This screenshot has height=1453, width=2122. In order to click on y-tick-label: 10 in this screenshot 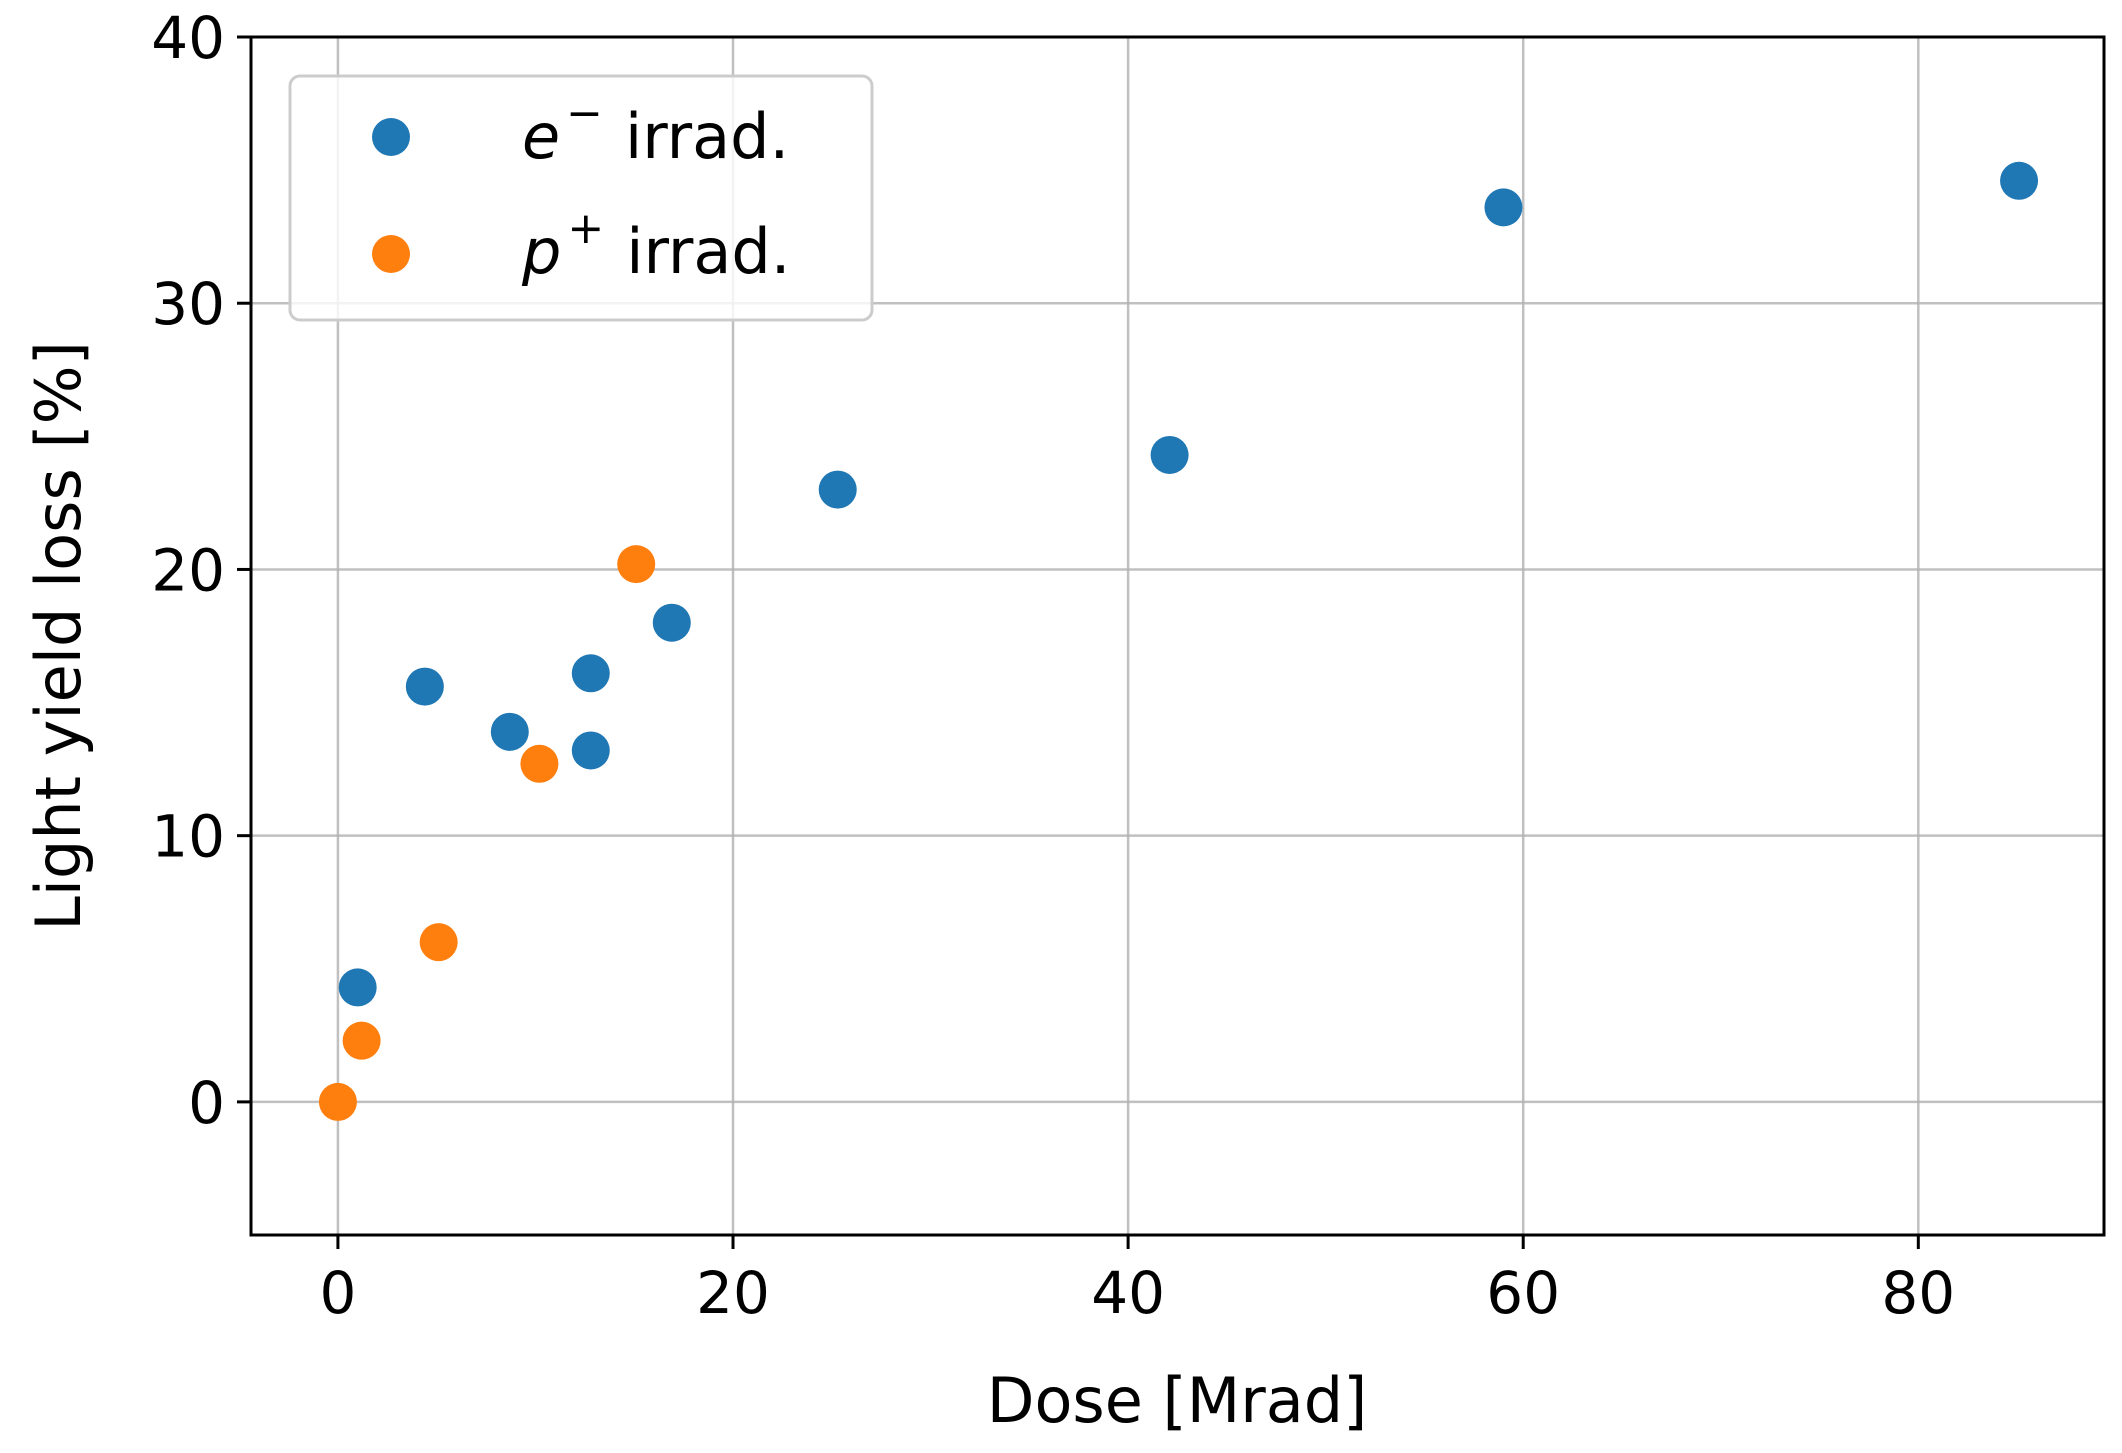, I will do `click(188, 837)`.